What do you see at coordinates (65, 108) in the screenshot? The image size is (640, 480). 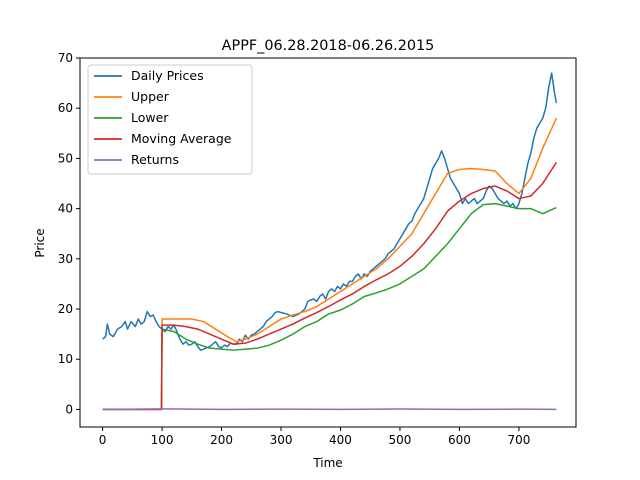 I see `y-tick-label: 60` at bounding box center [65, 108].